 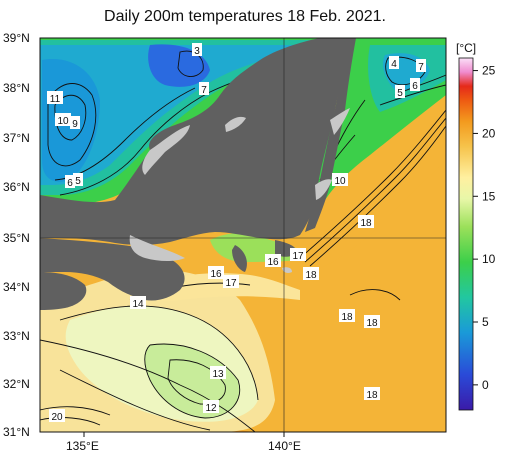 I want to click on lat-label: 32°N, so click(x=16, y=384).